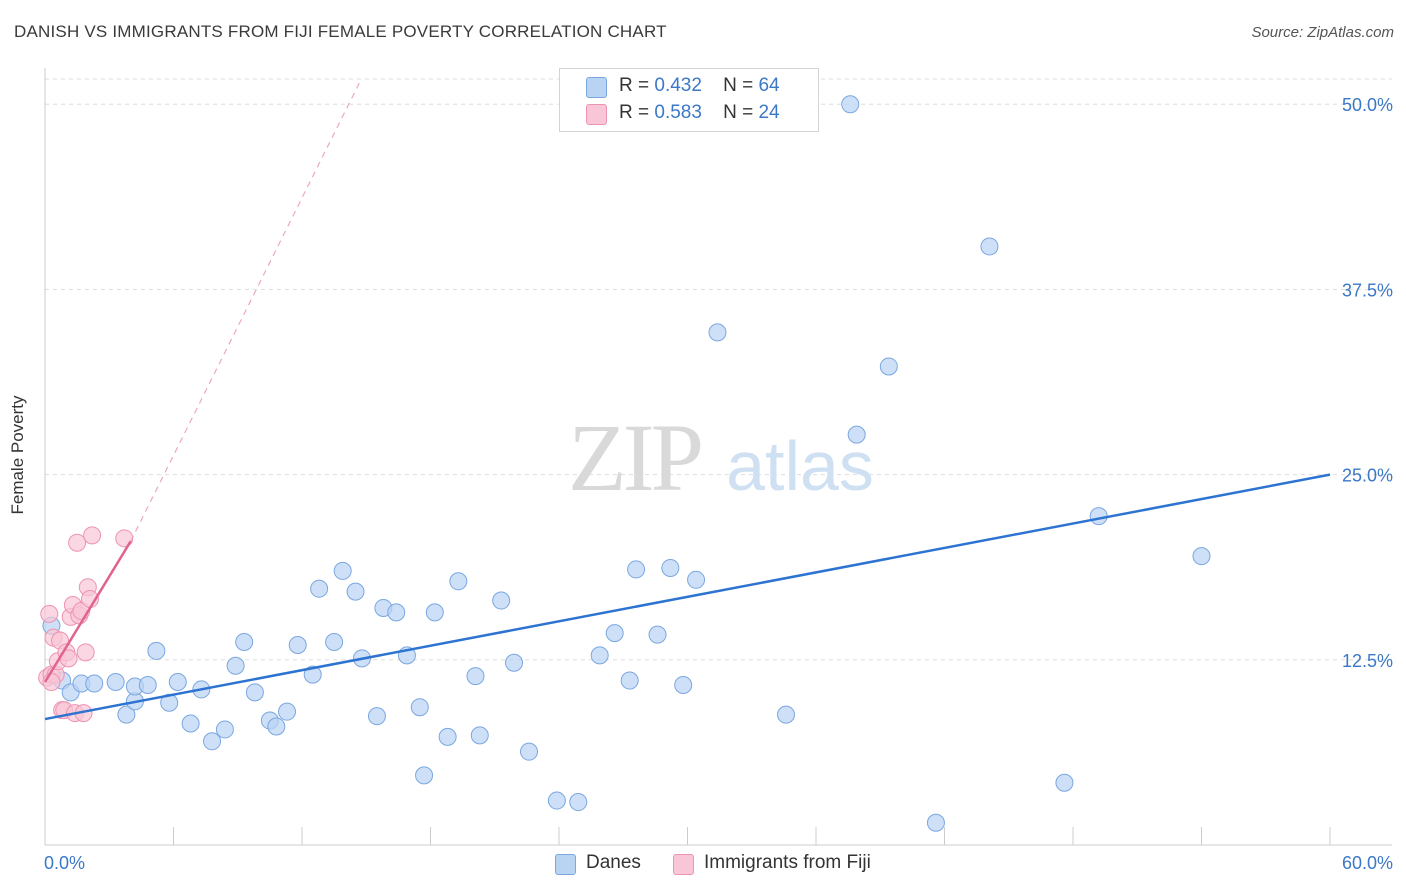  Describe the element at coordinates (800, 466) in the screenshot. I see `watermark-atlas: atlas` at that location.